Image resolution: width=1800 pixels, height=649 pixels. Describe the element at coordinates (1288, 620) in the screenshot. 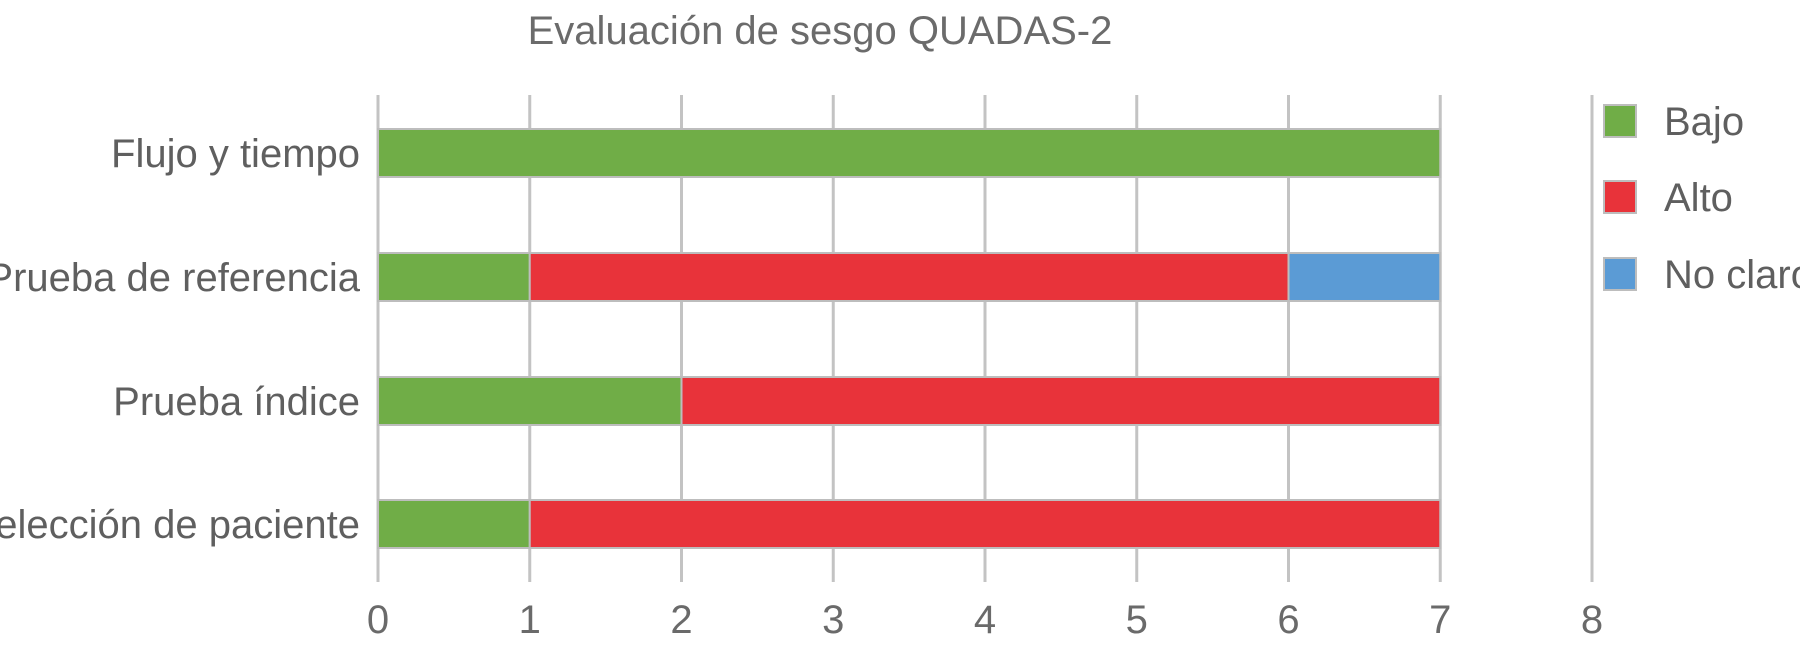

I see `x-tick-label: 6` at that location.